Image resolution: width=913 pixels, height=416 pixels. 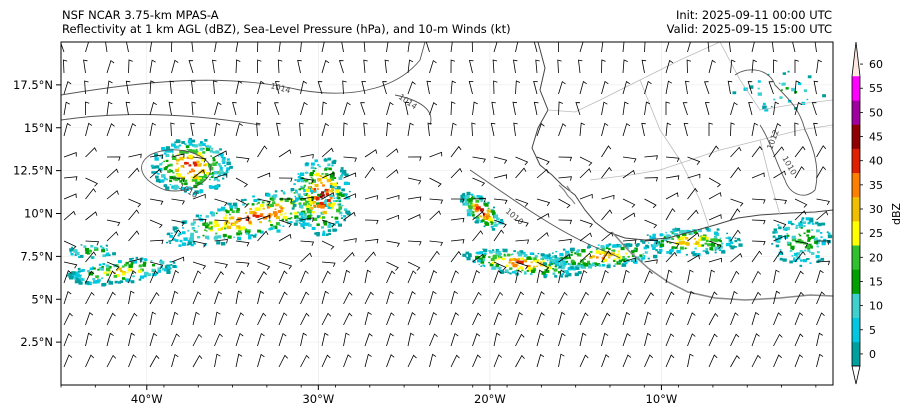 I want to click on colorbar-bin, so click(x=856, y=305).